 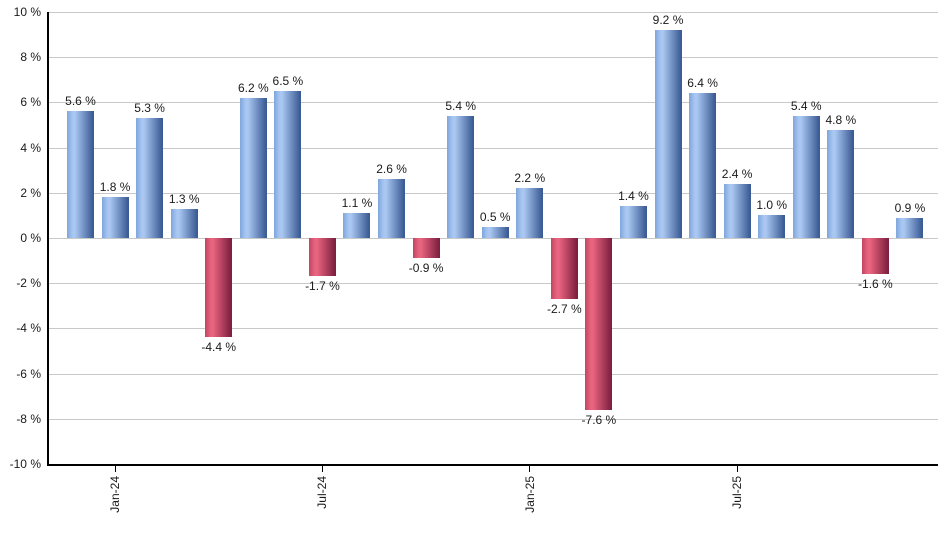 I want to click on bar-value-label: -7.6 %, so click(x=599, y=419).